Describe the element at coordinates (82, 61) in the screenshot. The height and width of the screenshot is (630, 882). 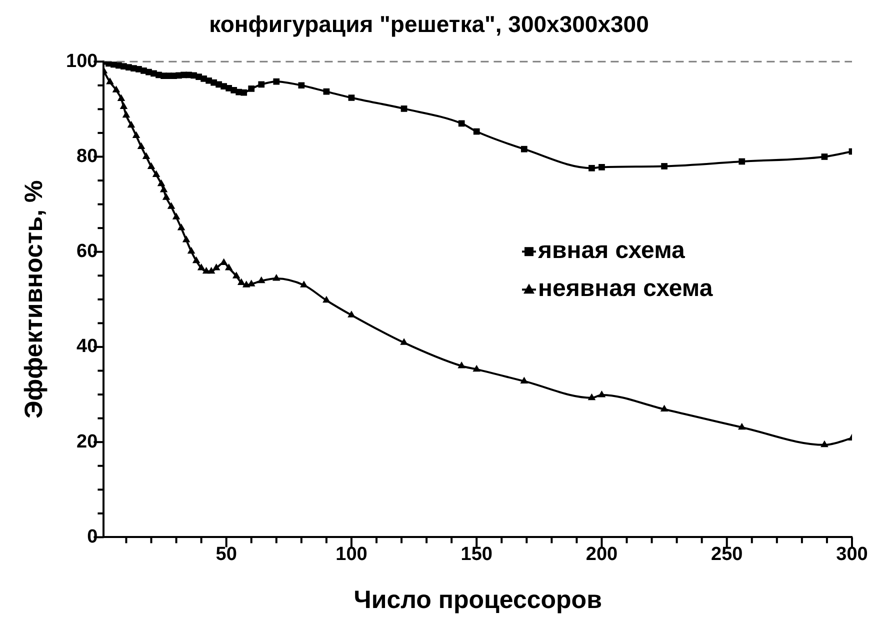
I see `y-tick-label: 100` at that location.